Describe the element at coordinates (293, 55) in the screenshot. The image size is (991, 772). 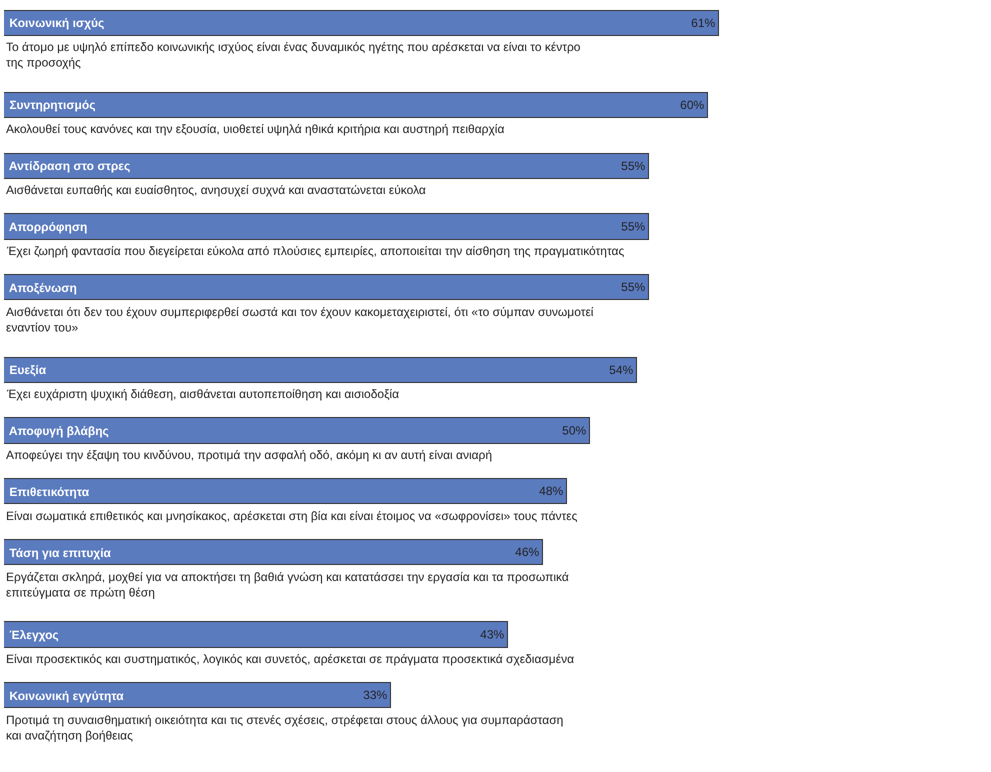
I see `annotation: Το άτομο με υψηλό επίπεδο κοινωνικής ισχύος είναι ένας δυναμικός ηγέτης που αρέσκεται να είναι το κέντρο της προσοχής` at that location.